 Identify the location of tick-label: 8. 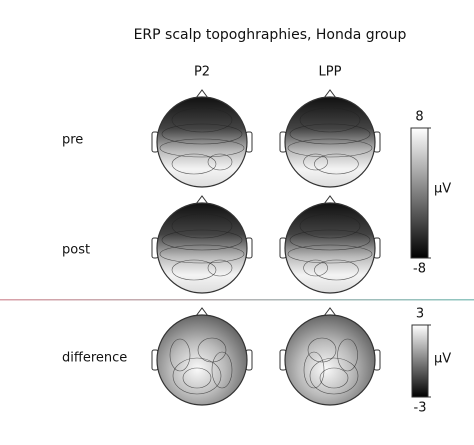
(419, 117).